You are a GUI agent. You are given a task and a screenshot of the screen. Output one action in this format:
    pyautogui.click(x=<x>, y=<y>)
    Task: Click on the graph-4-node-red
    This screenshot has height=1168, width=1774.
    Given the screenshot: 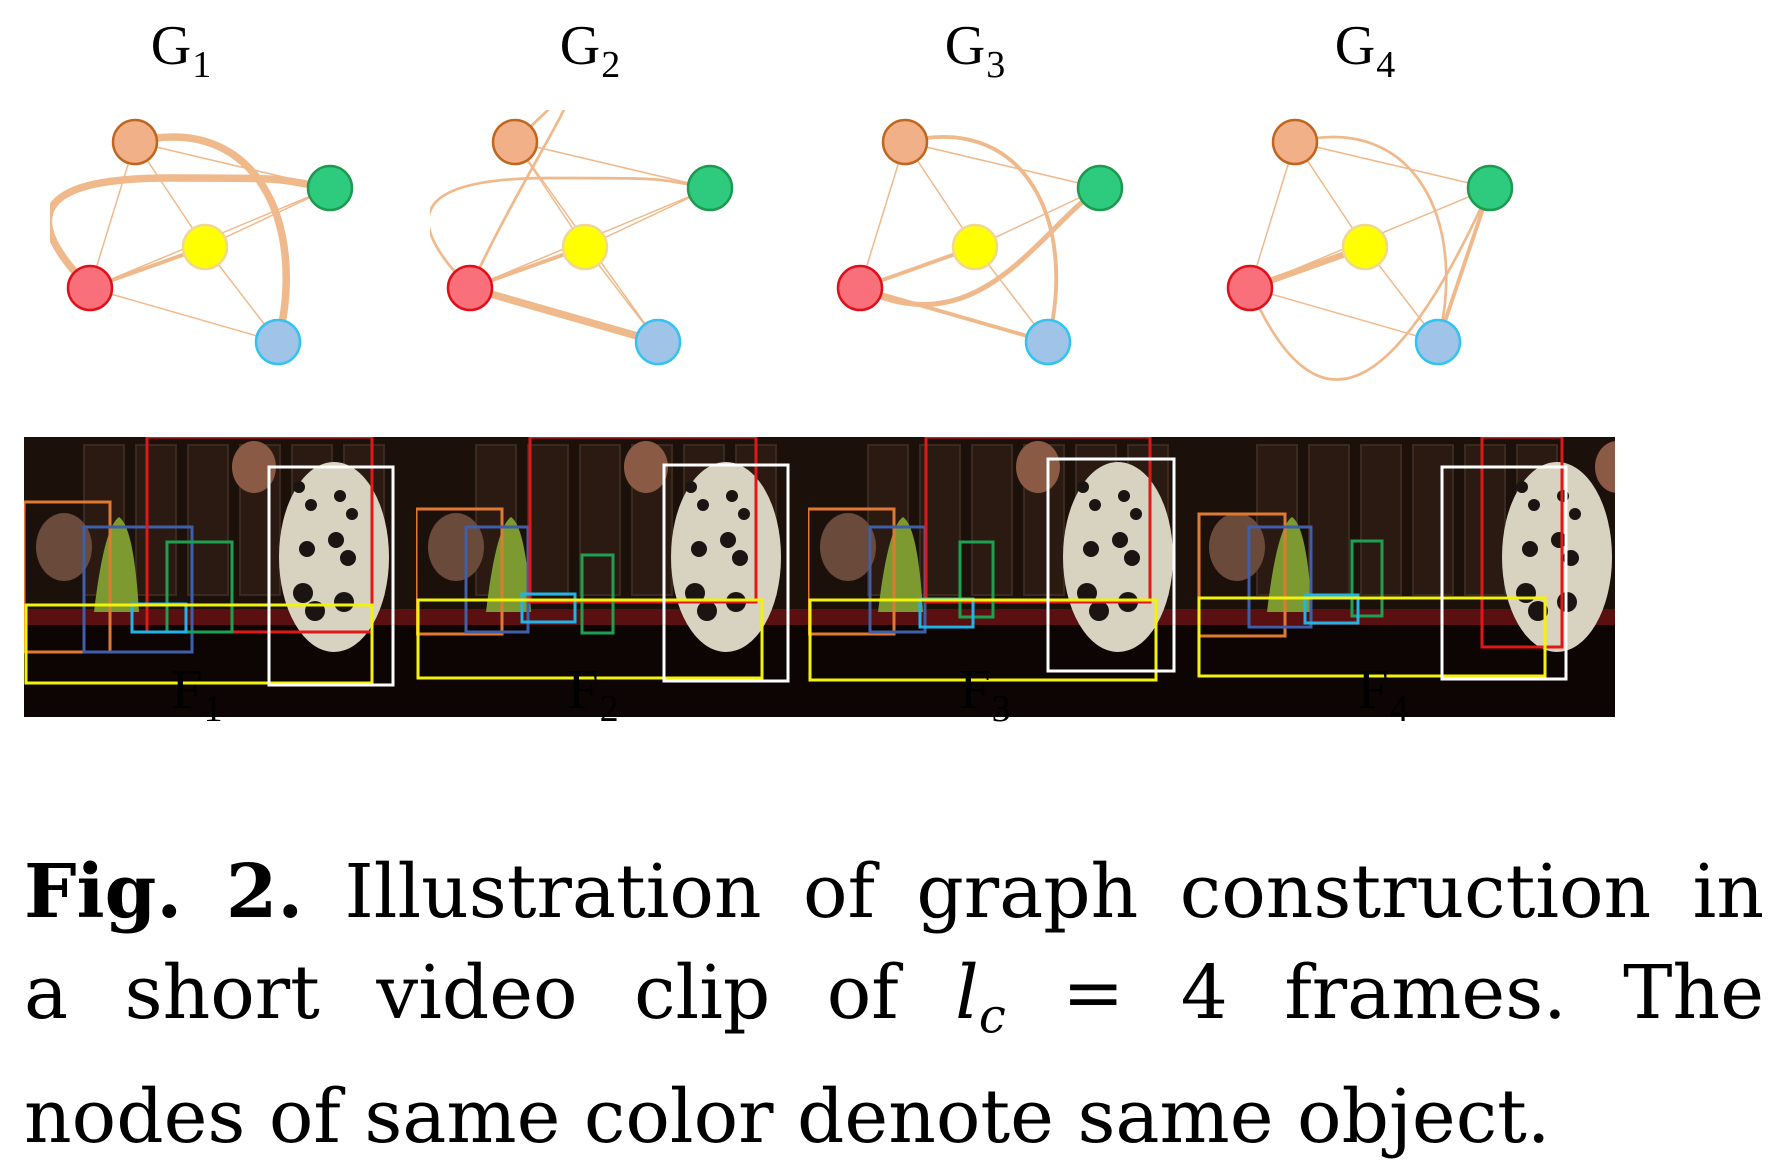 What is the action you would take?
    pyautogui.click(x=1250, y=288)
    